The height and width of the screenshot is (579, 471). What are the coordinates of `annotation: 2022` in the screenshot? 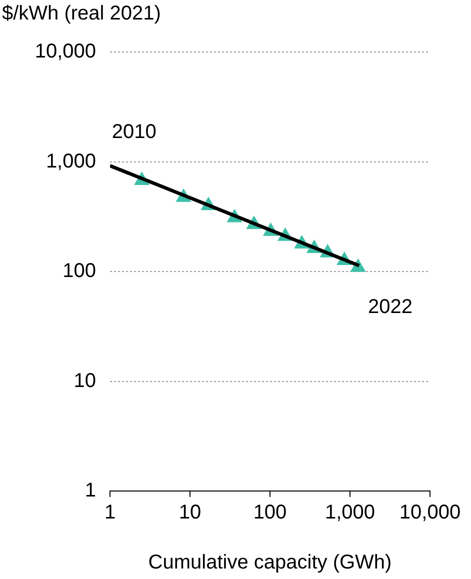 It's located at (390, 307).